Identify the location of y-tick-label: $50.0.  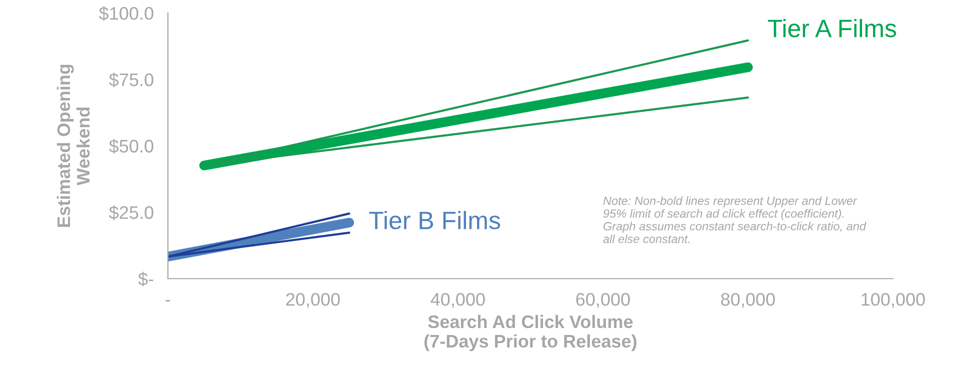
(131, 146).